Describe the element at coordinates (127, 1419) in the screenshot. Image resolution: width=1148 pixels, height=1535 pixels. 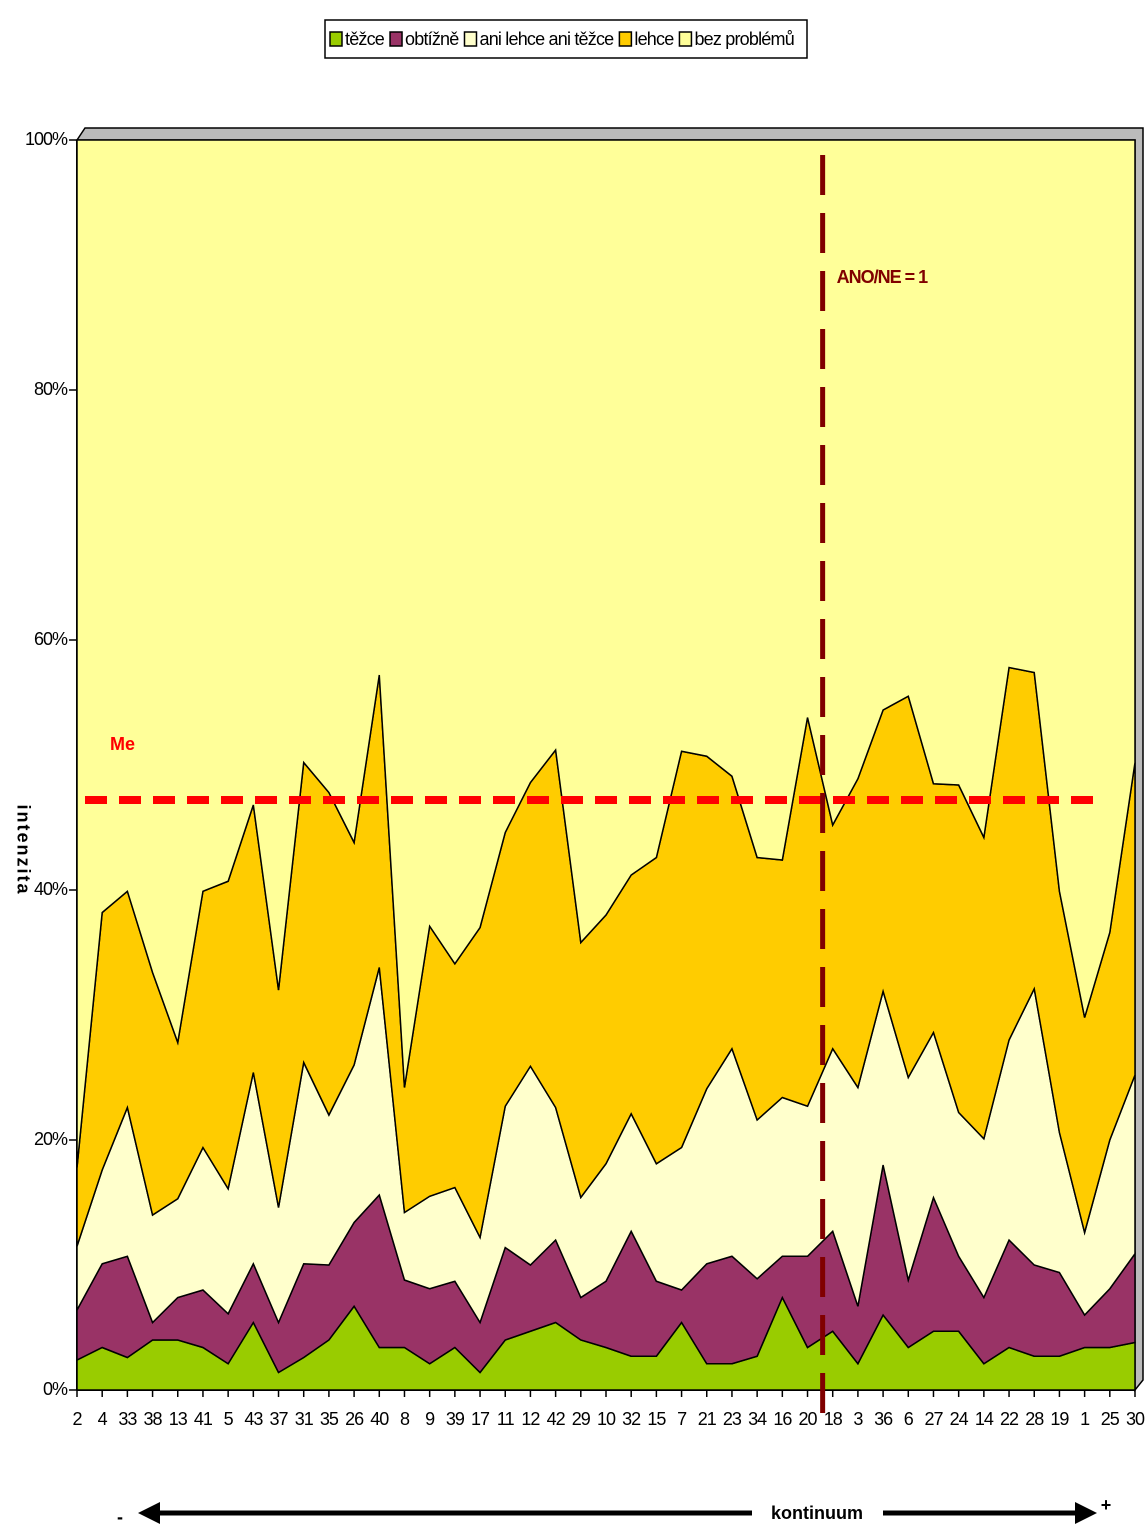
I see `x-tick-label: 33` at that location.